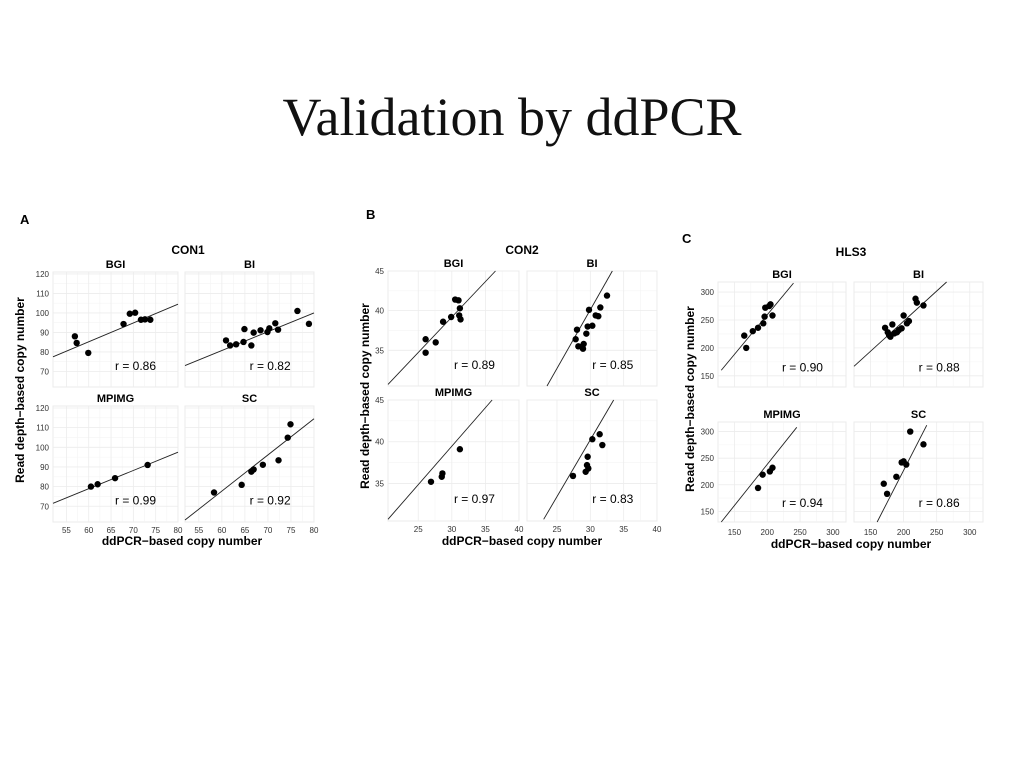 Image resolution: width=1024 pixels, height=768 pixels. What do you see at coordinates (519, 529) in the screenshot?
I see `x-tick-label: 40` at bounding box center [519, 529].